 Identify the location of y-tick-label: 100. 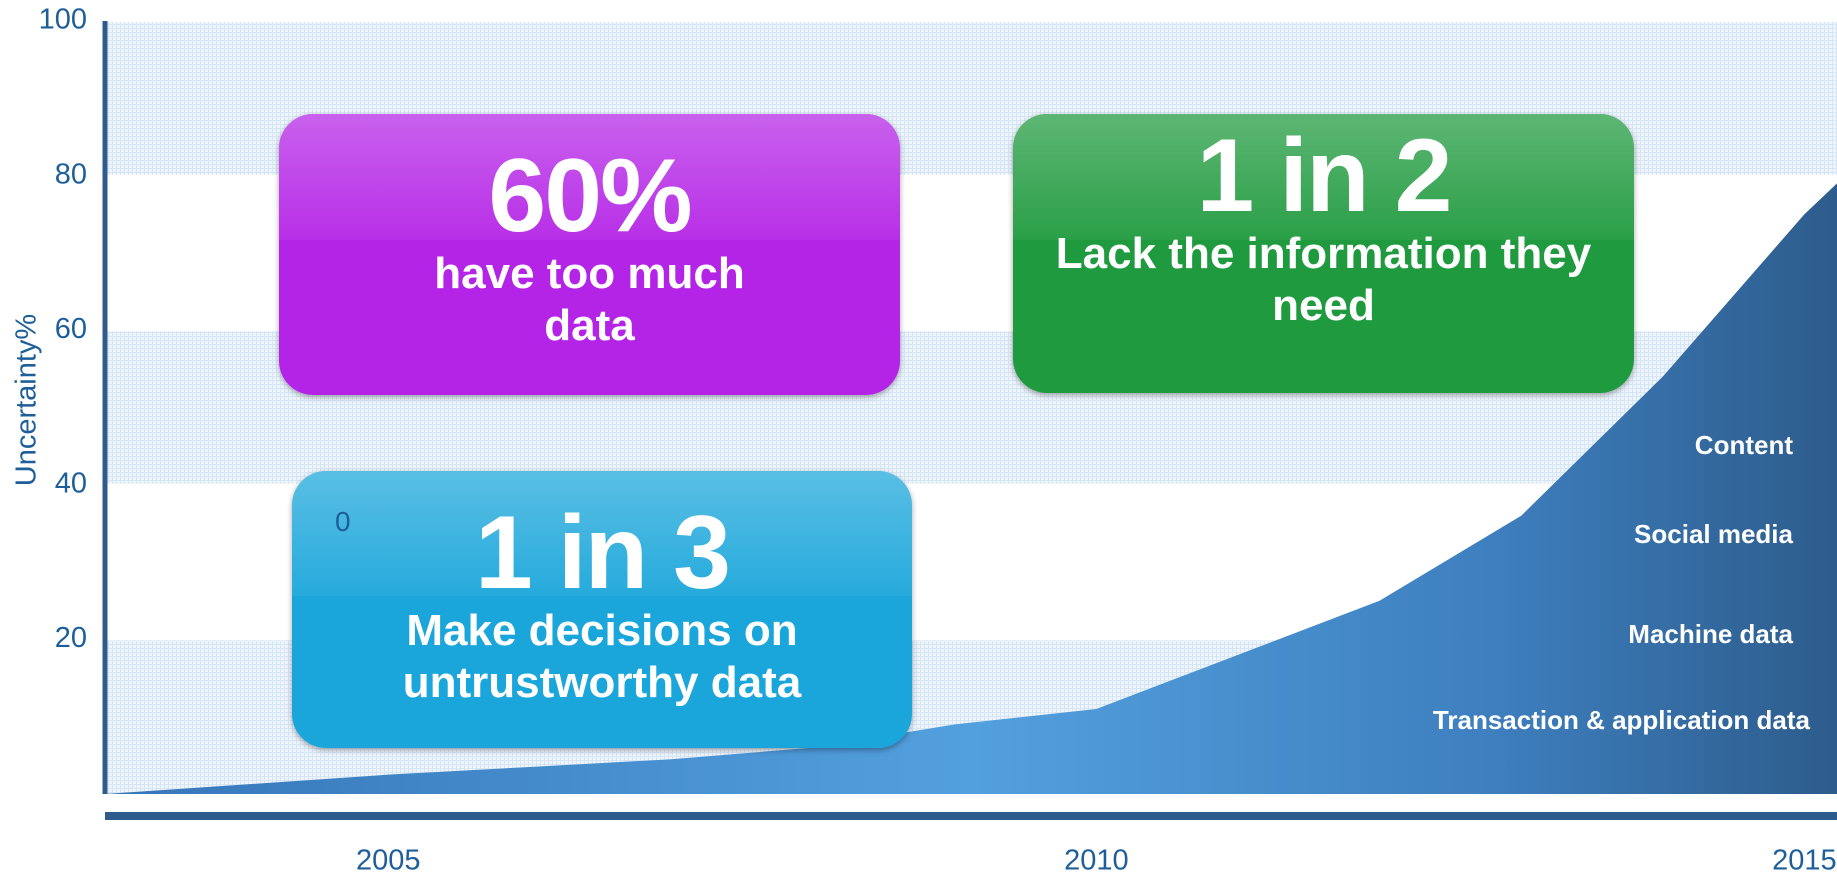
(63, 20).